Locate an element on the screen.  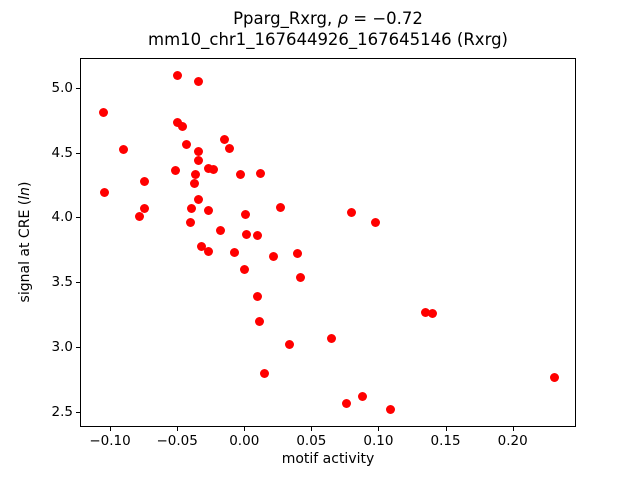
x-tick-label: 0.15 is located at coordinates (445, 441).